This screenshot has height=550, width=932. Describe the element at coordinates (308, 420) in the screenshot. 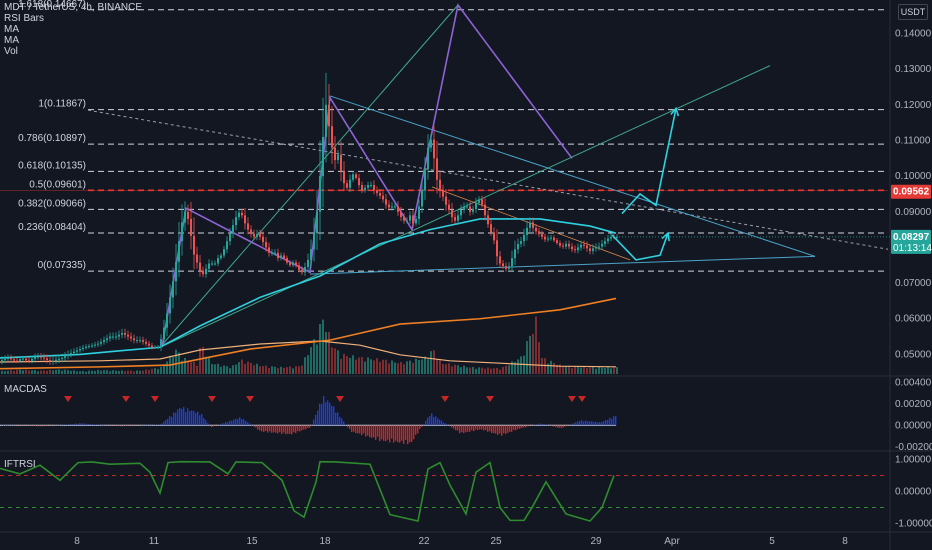

I see `macd-panel` at that location.